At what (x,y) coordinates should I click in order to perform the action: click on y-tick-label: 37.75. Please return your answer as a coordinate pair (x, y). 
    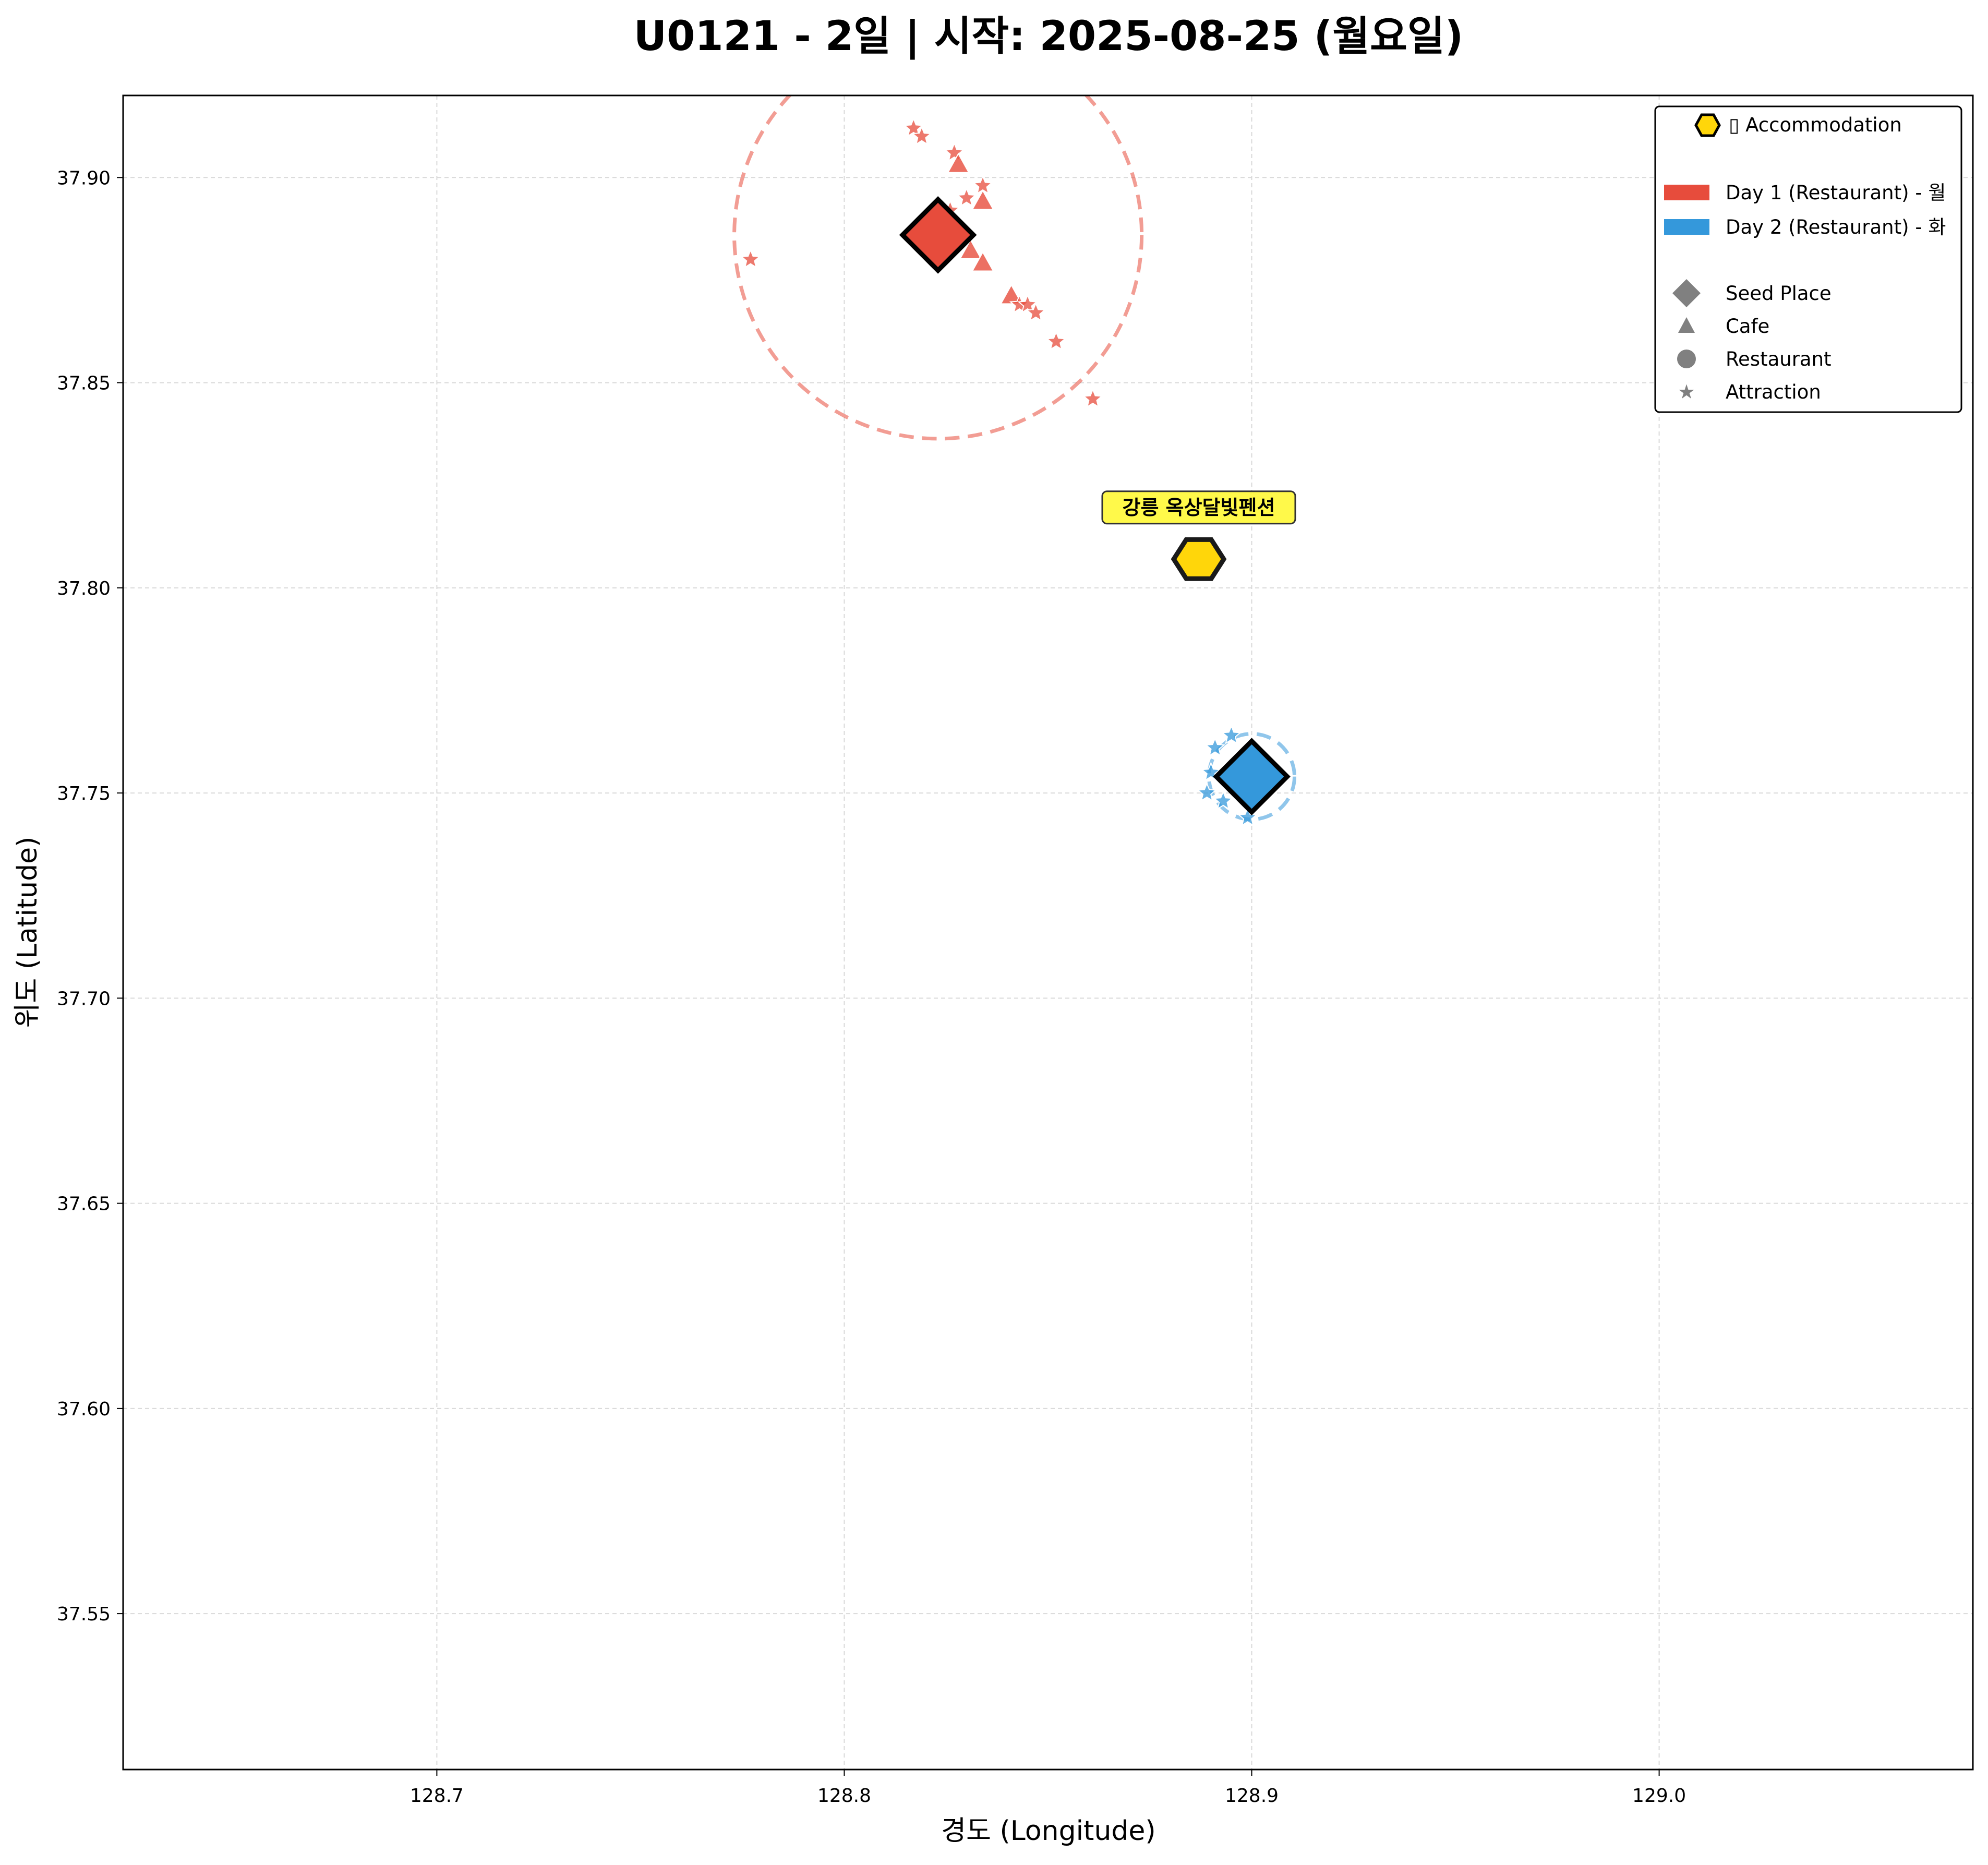
    Looking at the image, I should click on (84, 793).